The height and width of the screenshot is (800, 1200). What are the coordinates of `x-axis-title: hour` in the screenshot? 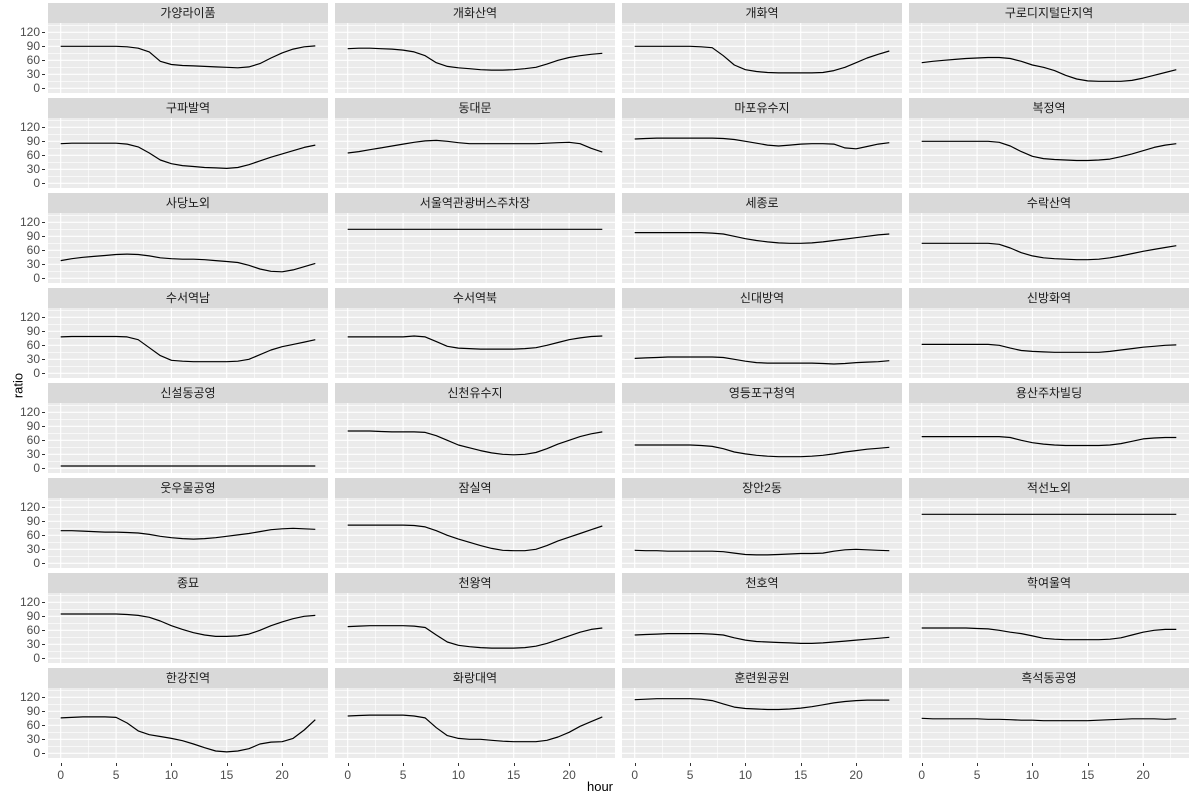 It's located at (600, 786).